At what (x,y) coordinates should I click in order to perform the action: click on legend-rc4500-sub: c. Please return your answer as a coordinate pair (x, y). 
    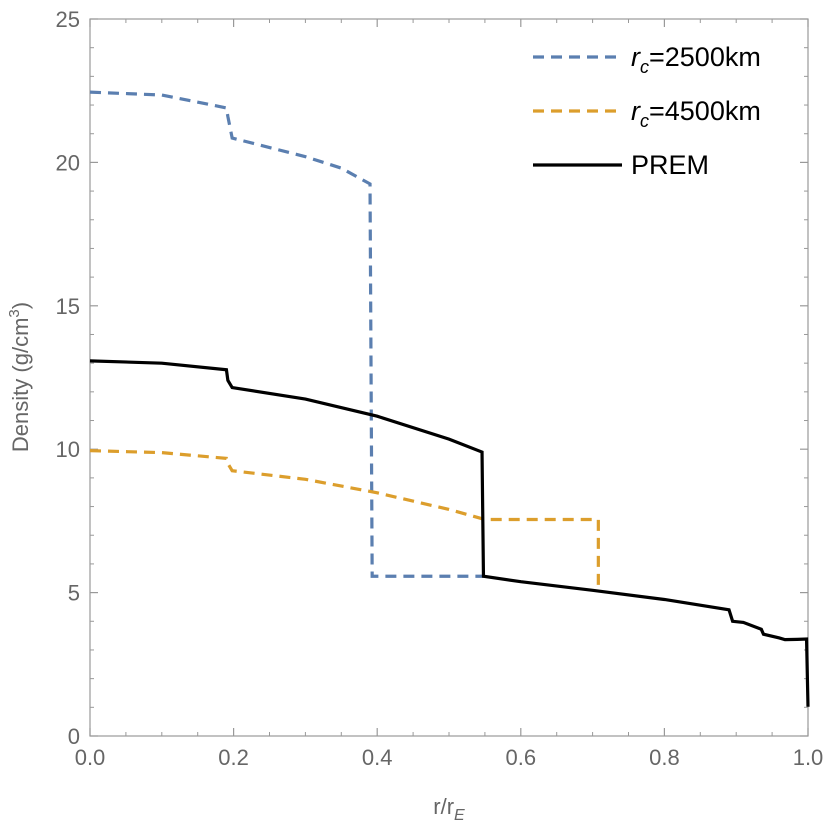
    Looking at the image, I should click on (644, 121).